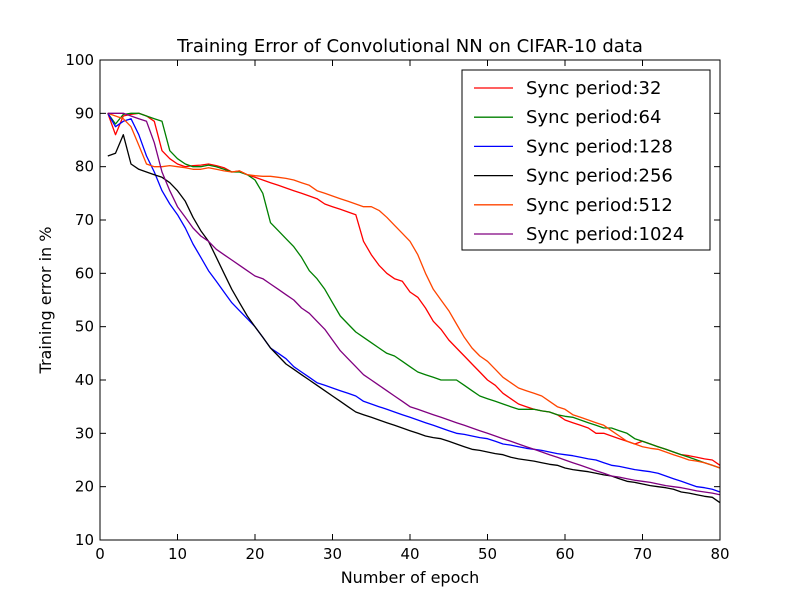  What do you see at coordinates (84, 273) in the screenshot?
I see `y-tick-label-5: 60` at bounding box center [84, 273].